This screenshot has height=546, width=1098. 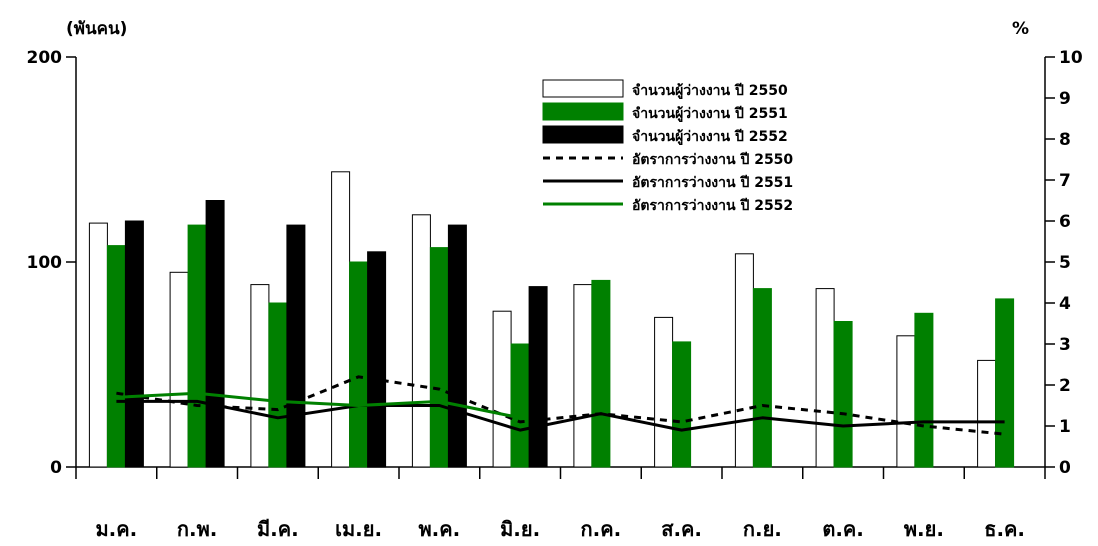 What do you see at coordinates (1020, 29) in the screenshot?
I see `right-axis-unit: %` at bounding box center [1020, 29].